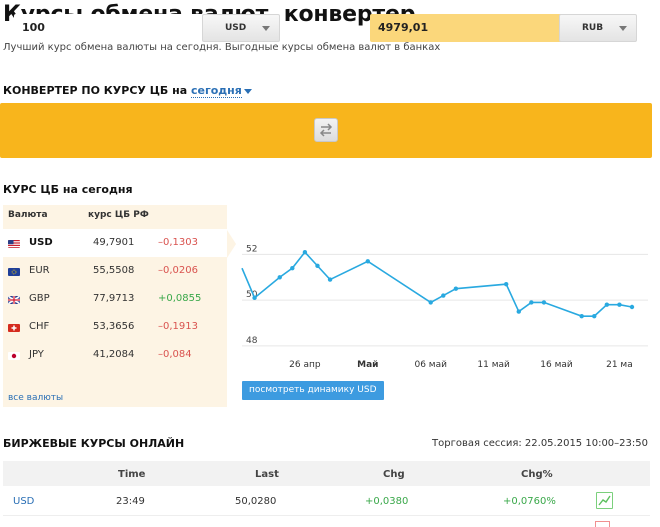 Image resolution: width=660 pixels, height=527 pixels. What do you see at coordinates (175, 354) in the screenshot?
I see `rate-change: –0,084` at bounding box center [175, 354].